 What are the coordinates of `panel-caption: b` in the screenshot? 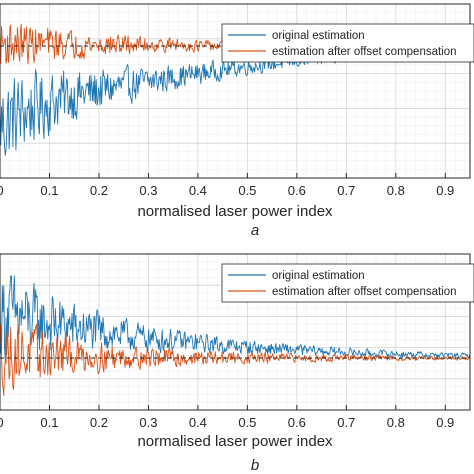 It's located at (255, 465).